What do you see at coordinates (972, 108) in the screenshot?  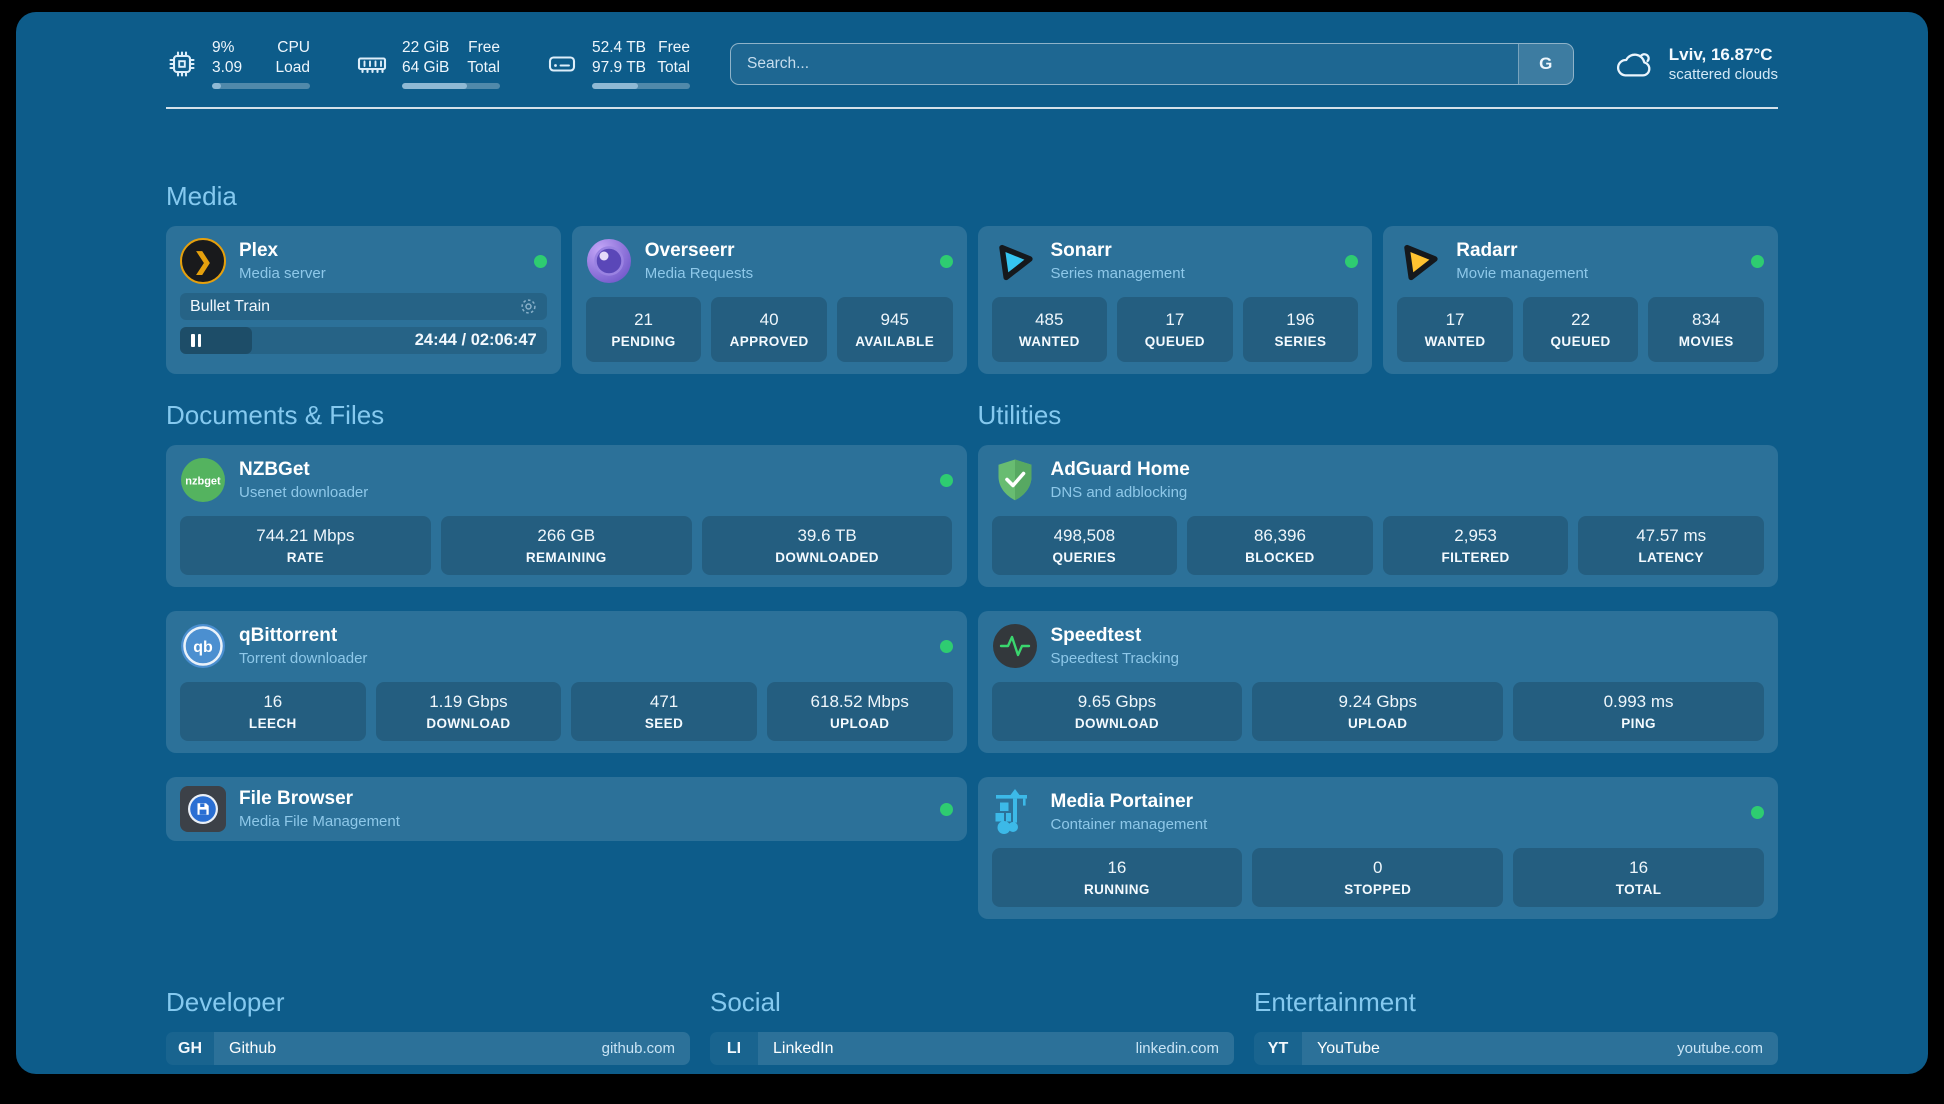 I see `header-divider` at bounding box center [972, 108].